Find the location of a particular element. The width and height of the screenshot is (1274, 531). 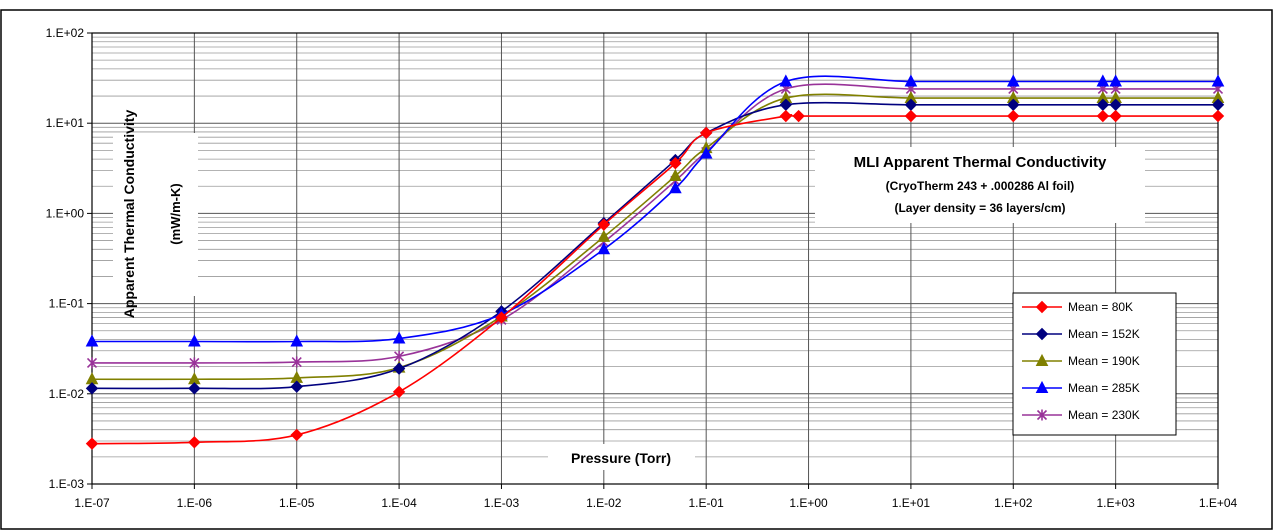

x-tick-label: 1.E+02 is located at coordinates (1013, 503).